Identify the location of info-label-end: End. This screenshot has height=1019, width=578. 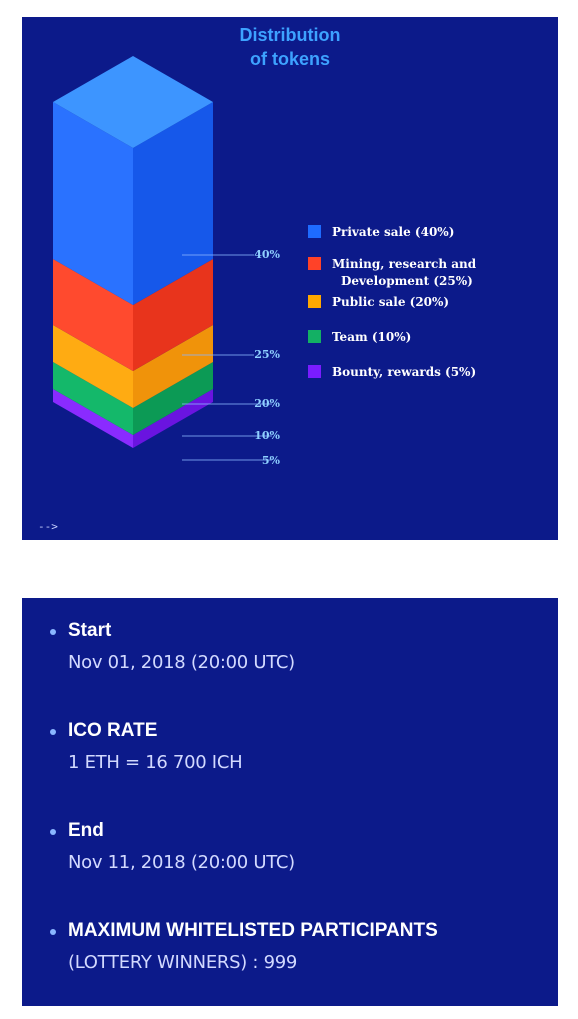
(86, 830).